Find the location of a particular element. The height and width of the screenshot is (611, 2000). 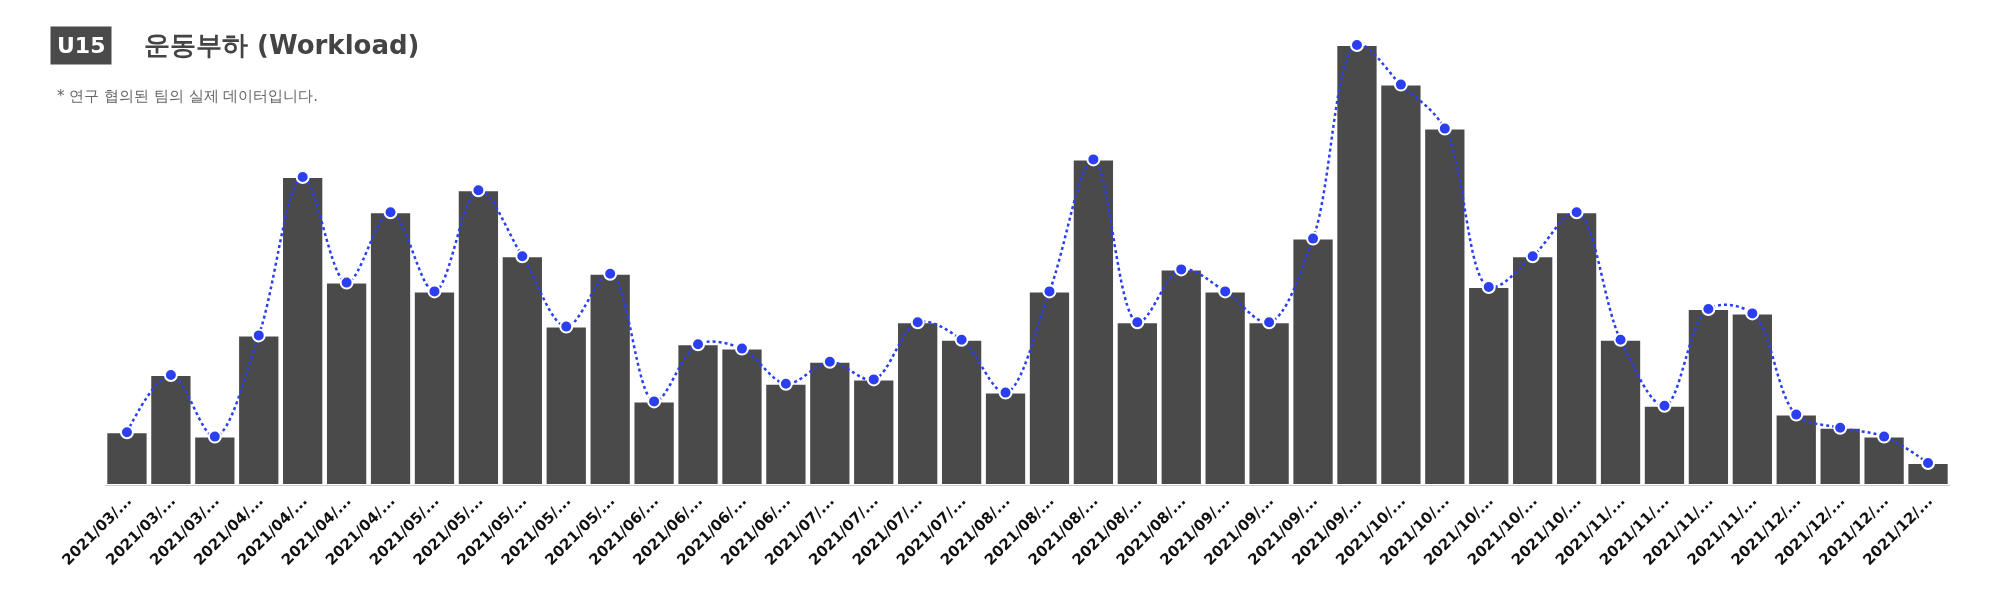

annotation: U15 is located at coordinates (81, 45).